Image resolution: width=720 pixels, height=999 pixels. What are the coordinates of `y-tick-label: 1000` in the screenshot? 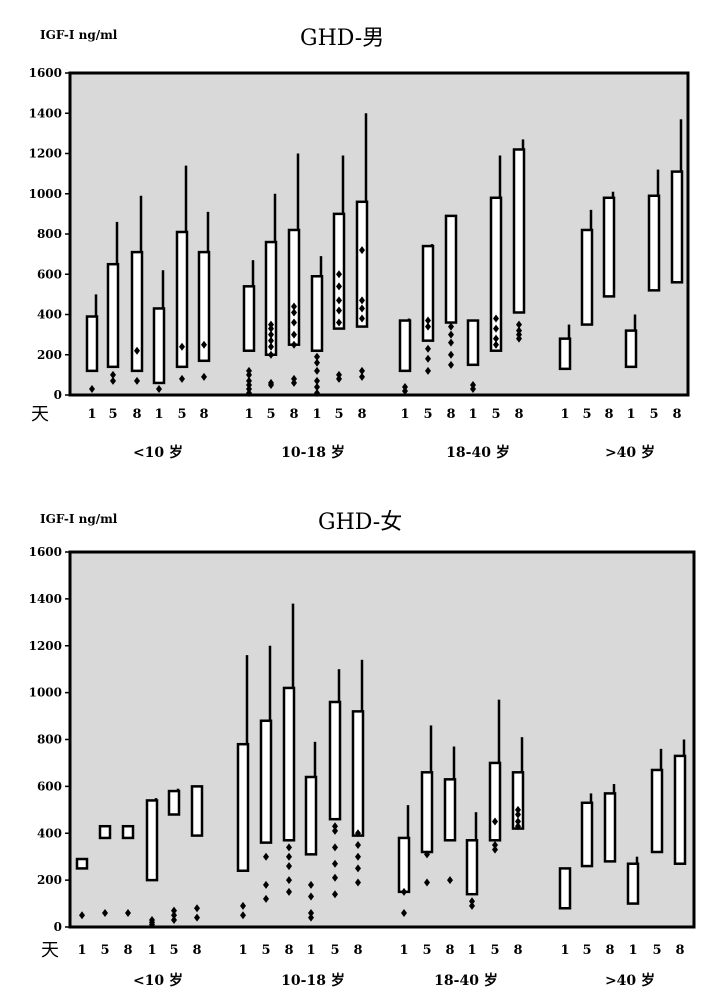 It's located at (45, 194).